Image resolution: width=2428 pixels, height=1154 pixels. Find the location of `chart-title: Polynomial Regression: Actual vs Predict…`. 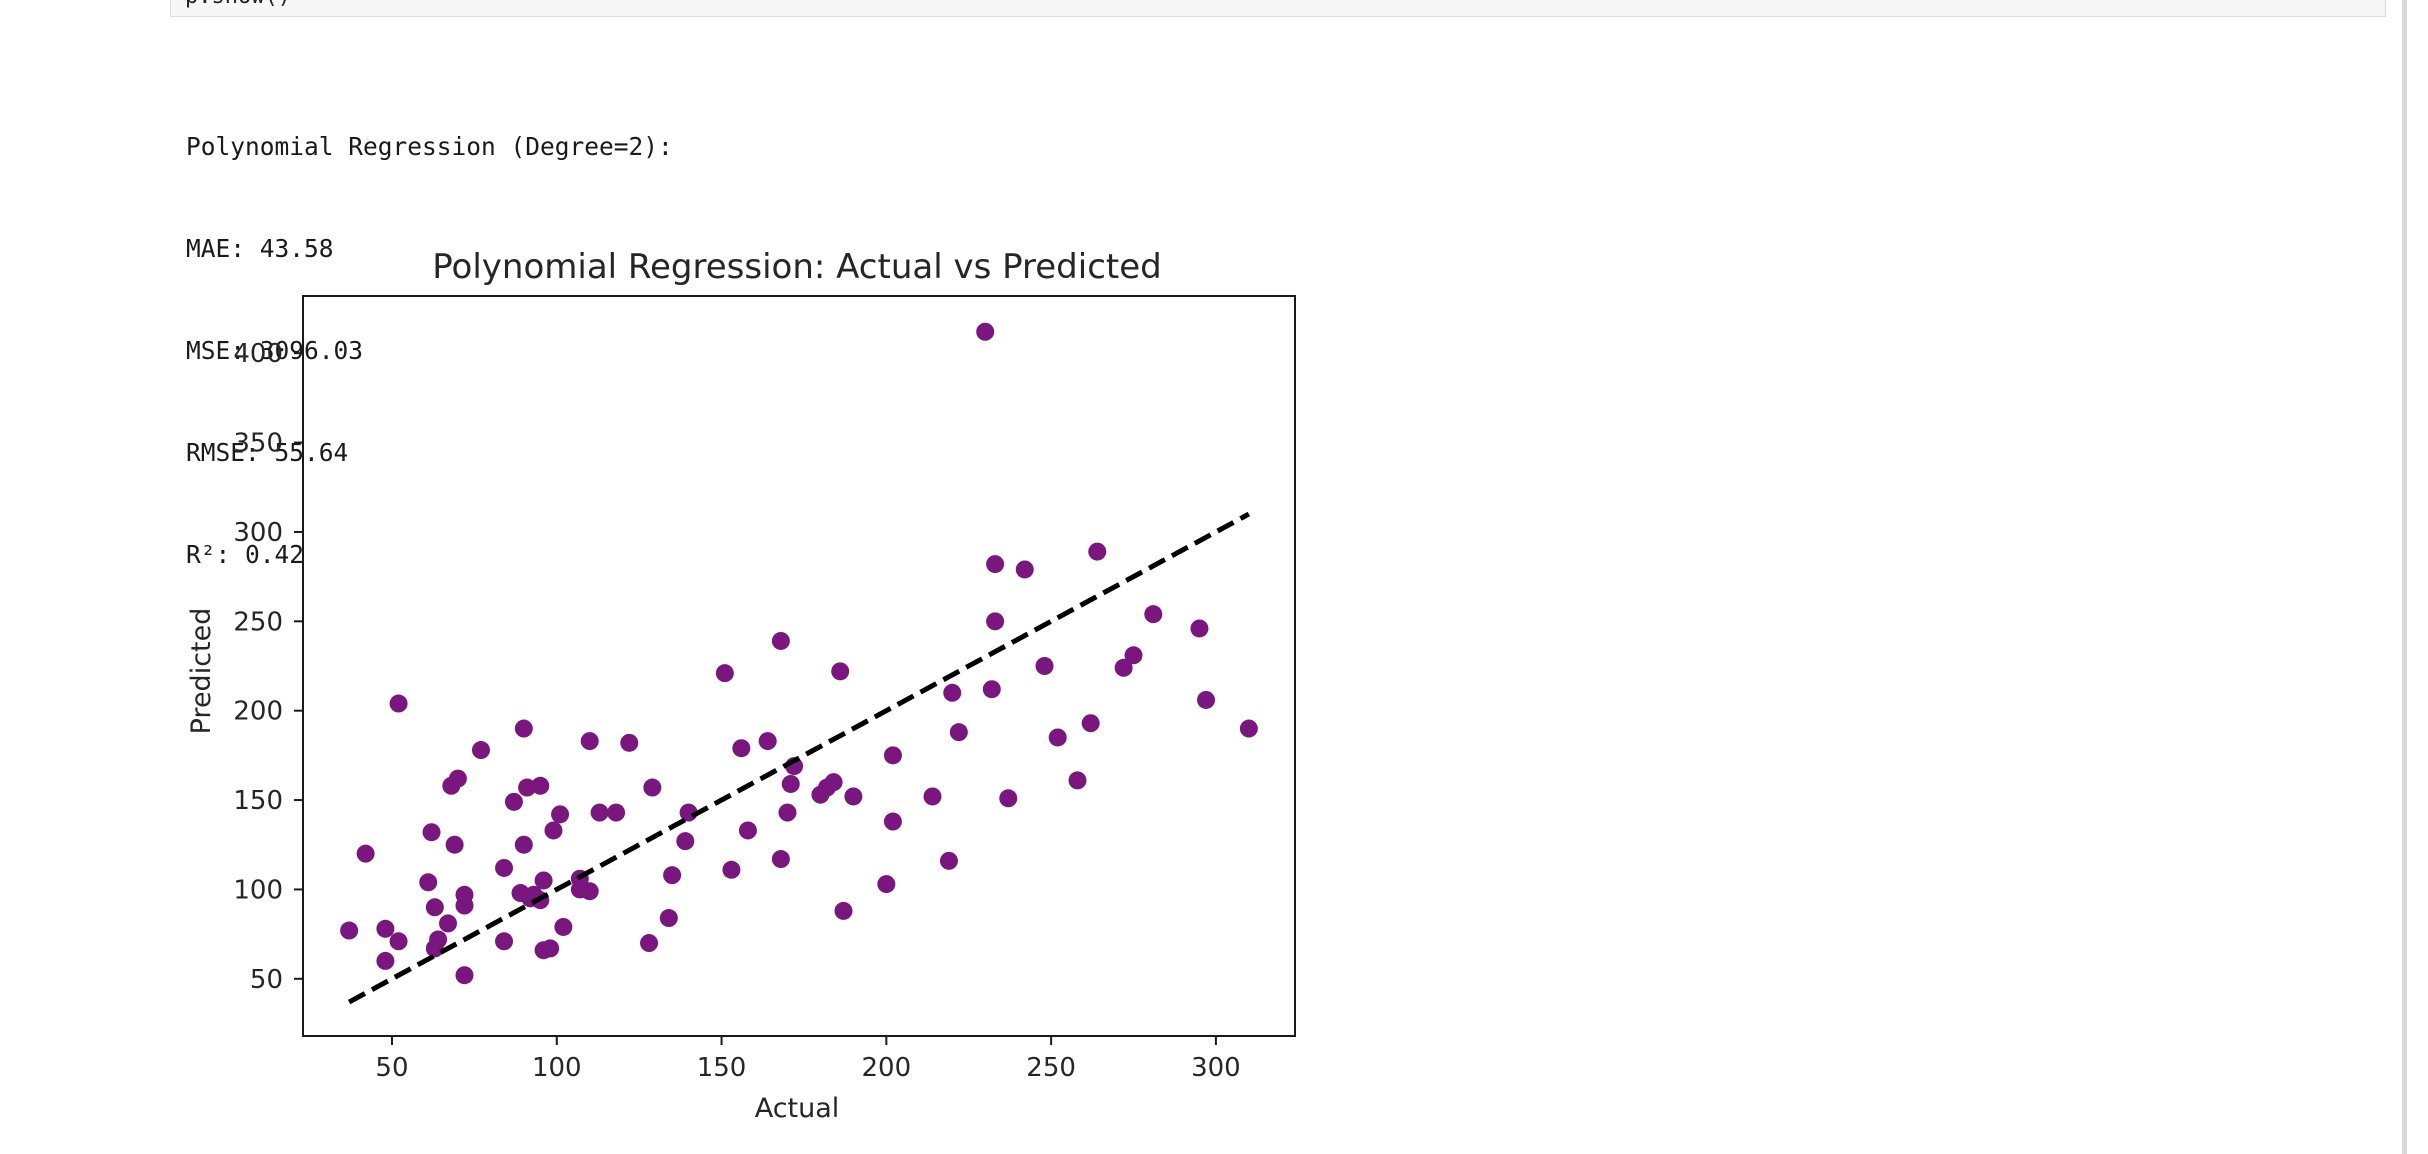

chart-title: Polynomial Regression: Actual vs Predict… is located at coordinates (796, 267).